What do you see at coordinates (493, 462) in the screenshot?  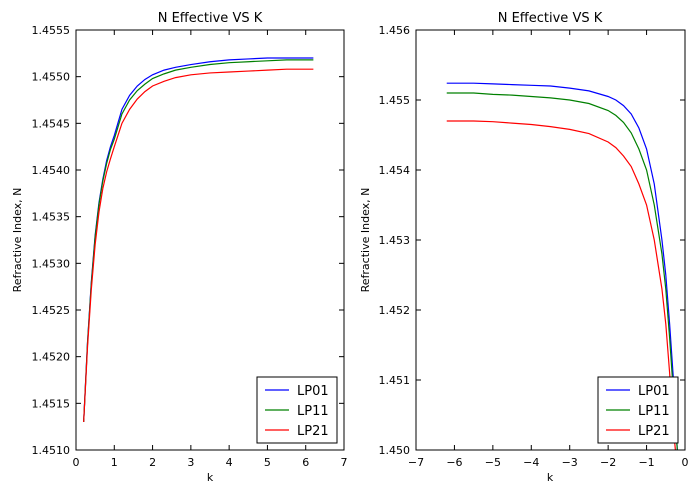 I see `right-x-tick-label: −5` at bounding box center [493, 462].